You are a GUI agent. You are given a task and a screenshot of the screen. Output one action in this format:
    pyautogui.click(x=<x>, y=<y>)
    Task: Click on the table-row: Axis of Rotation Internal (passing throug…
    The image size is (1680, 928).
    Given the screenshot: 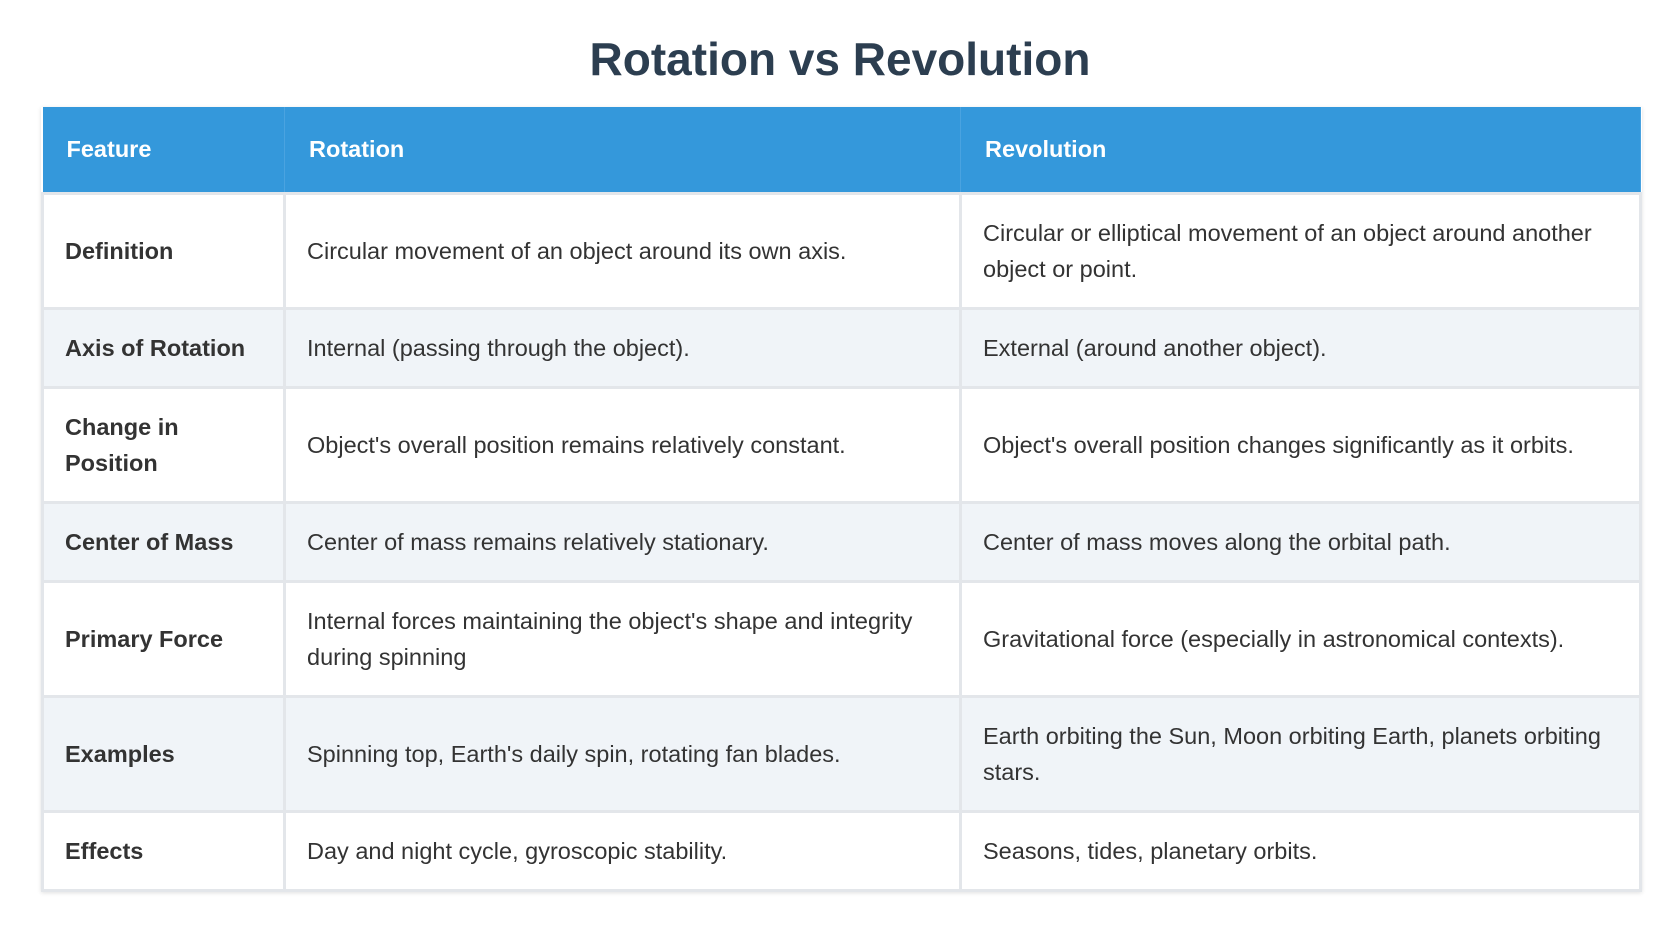 What is the action you would take?
    pyautogui.click(x=841, y=348)
    